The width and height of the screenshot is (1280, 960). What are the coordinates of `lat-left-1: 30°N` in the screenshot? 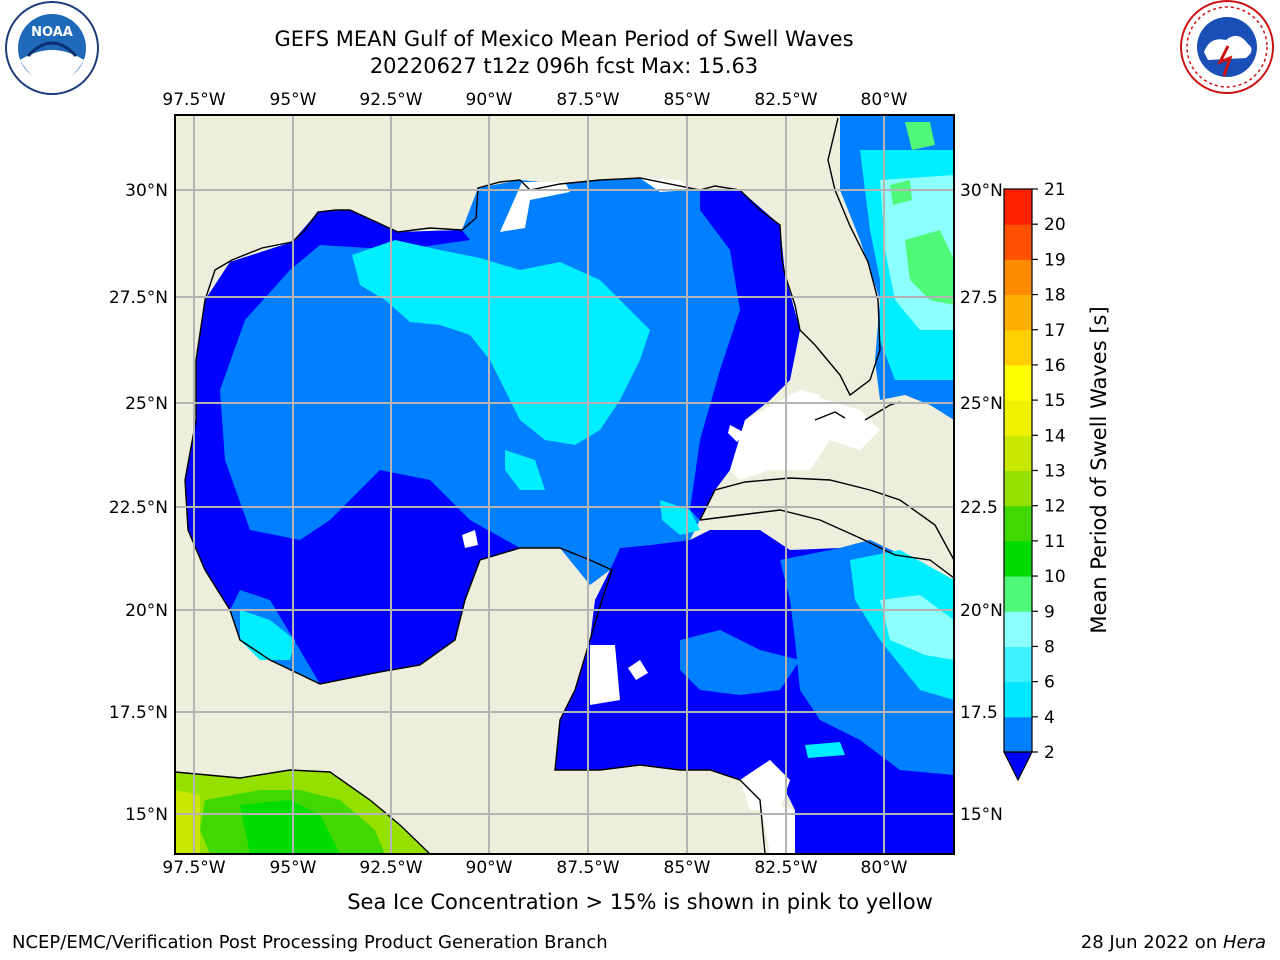 It's located at (146, 191).